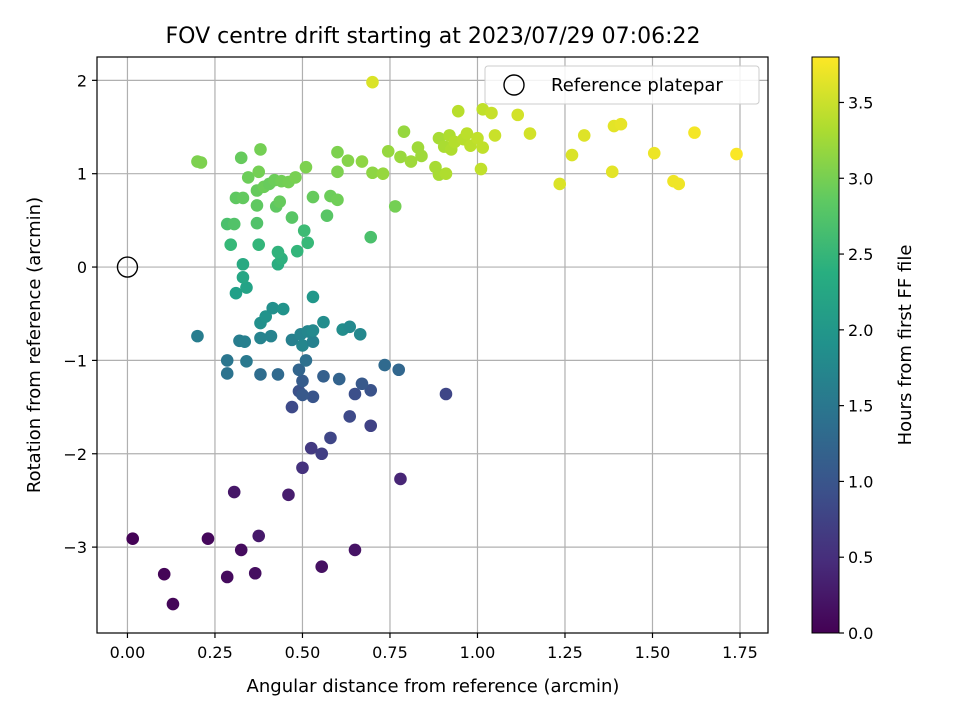  What do you see at coordinates (34, 345) in the screenshot?
I see `y-axis-label: Rotation from reference (arcmin)` at bounding box center [34, 345].